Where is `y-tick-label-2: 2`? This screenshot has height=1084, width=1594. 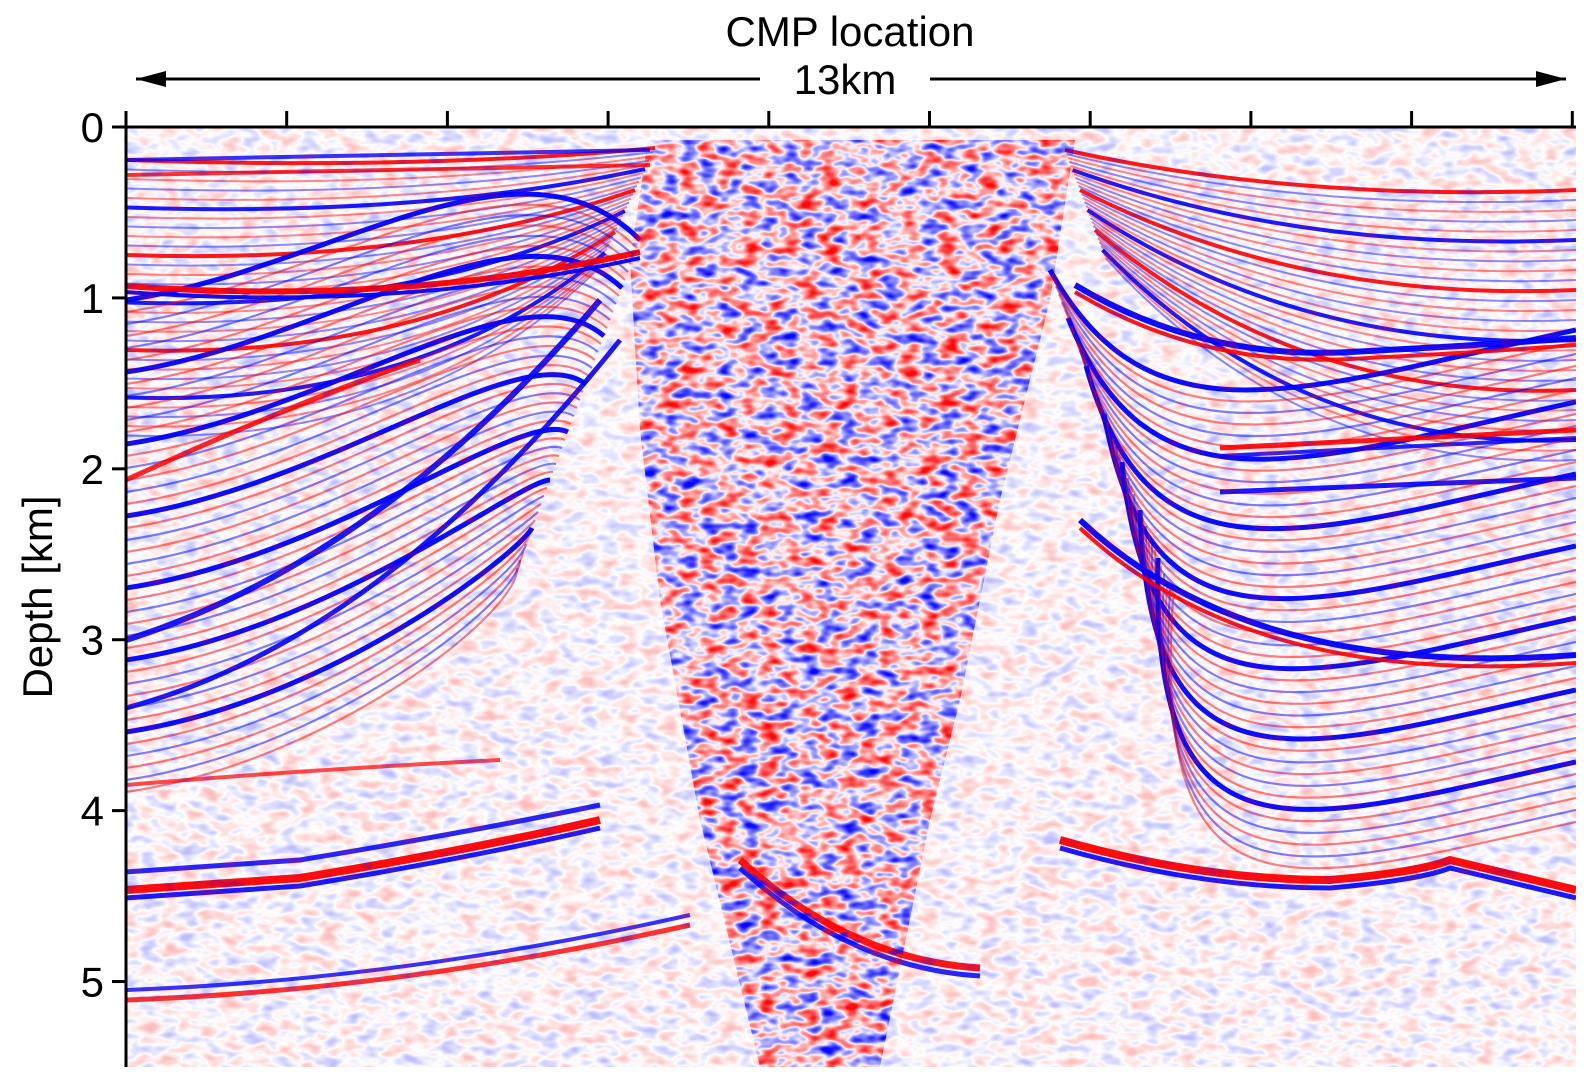
y-tick-label-2: 2 is located at coordinates (92, 469).